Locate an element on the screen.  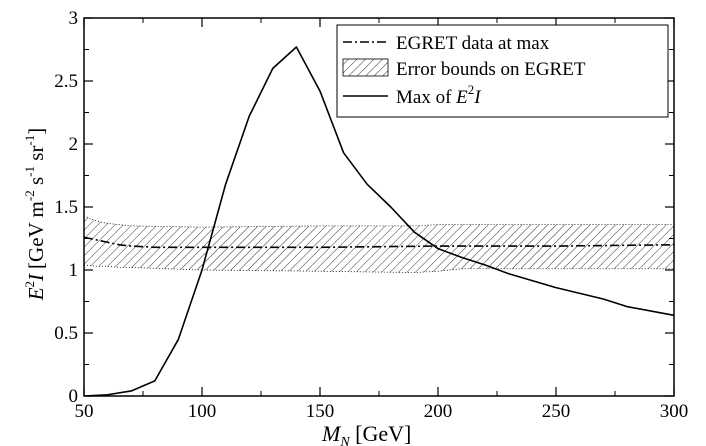
legend-swatch-hatch is located at coordinates (365, 67).